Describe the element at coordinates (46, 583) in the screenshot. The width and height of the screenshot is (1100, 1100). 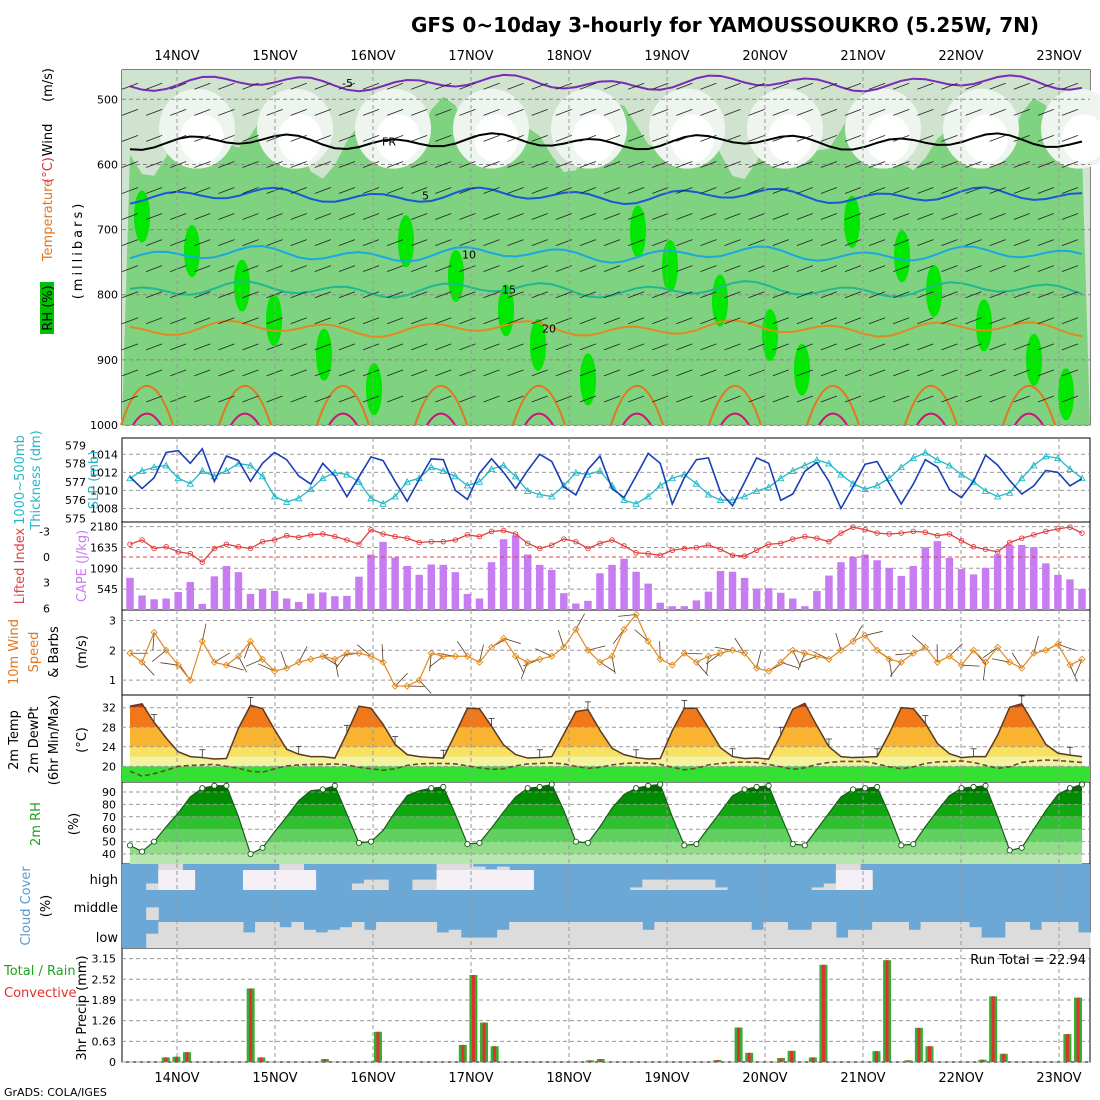
I see `lifted-tick-3: 3` at that location.